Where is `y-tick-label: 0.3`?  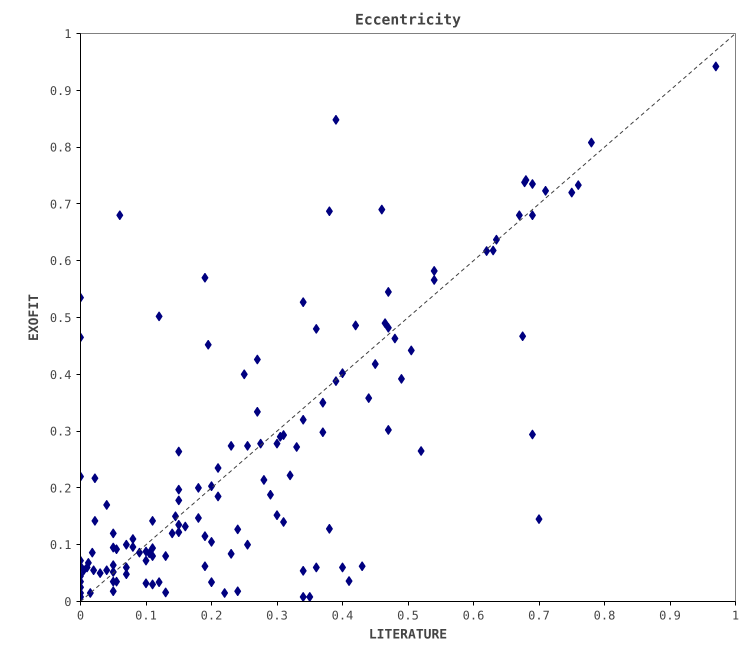 y-tick-label: 0.3 is located at coordinates (61, 431).